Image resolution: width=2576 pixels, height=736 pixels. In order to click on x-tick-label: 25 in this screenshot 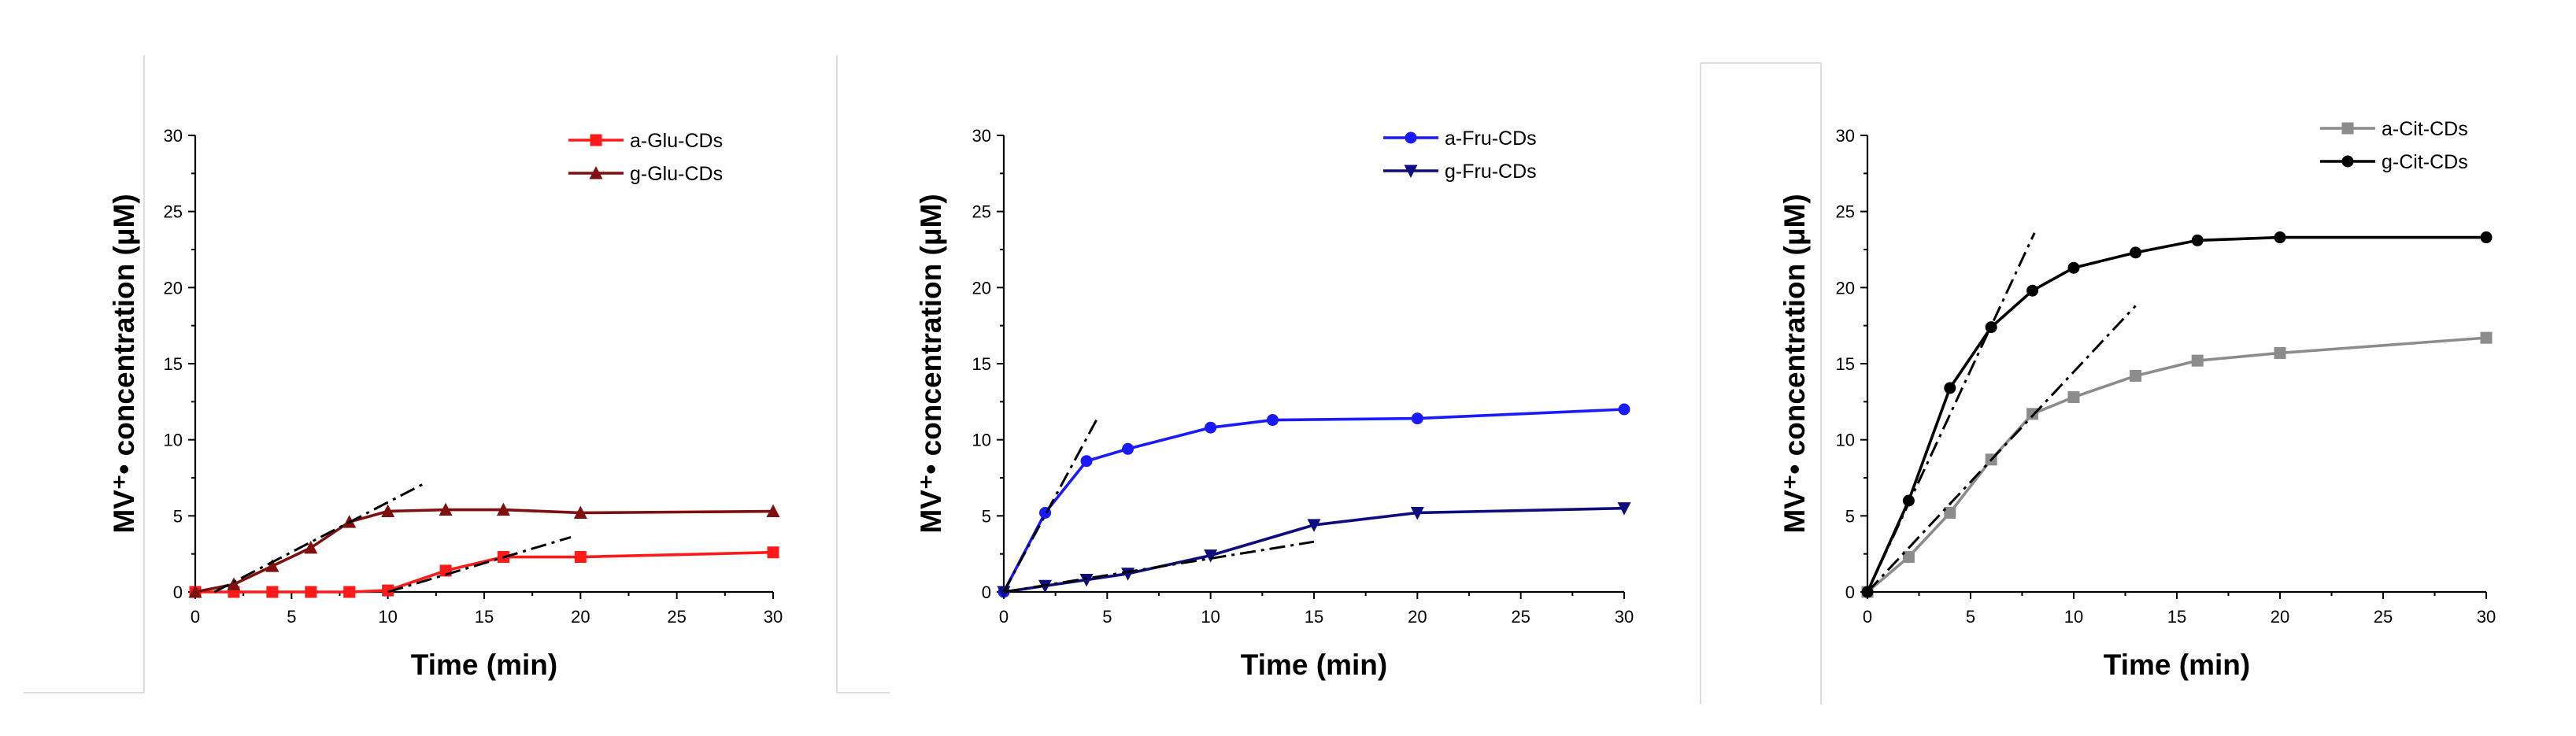, I will do `click(2383, 617)`.